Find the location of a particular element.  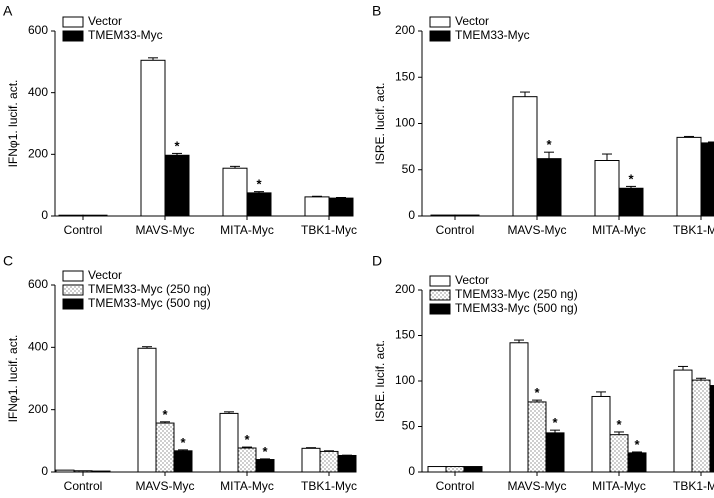

panel-letter: A is located at coordinates (8, 11).